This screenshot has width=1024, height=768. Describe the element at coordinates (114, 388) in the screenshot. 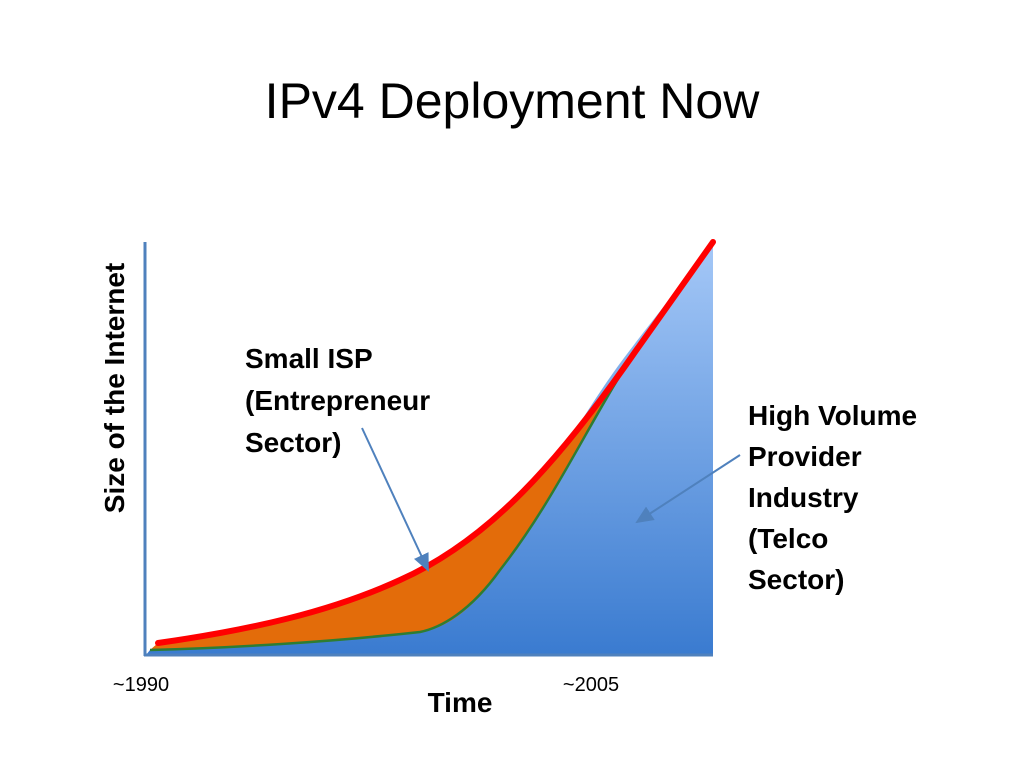

I see `y-axis-label: Size of the Internet` at that location.